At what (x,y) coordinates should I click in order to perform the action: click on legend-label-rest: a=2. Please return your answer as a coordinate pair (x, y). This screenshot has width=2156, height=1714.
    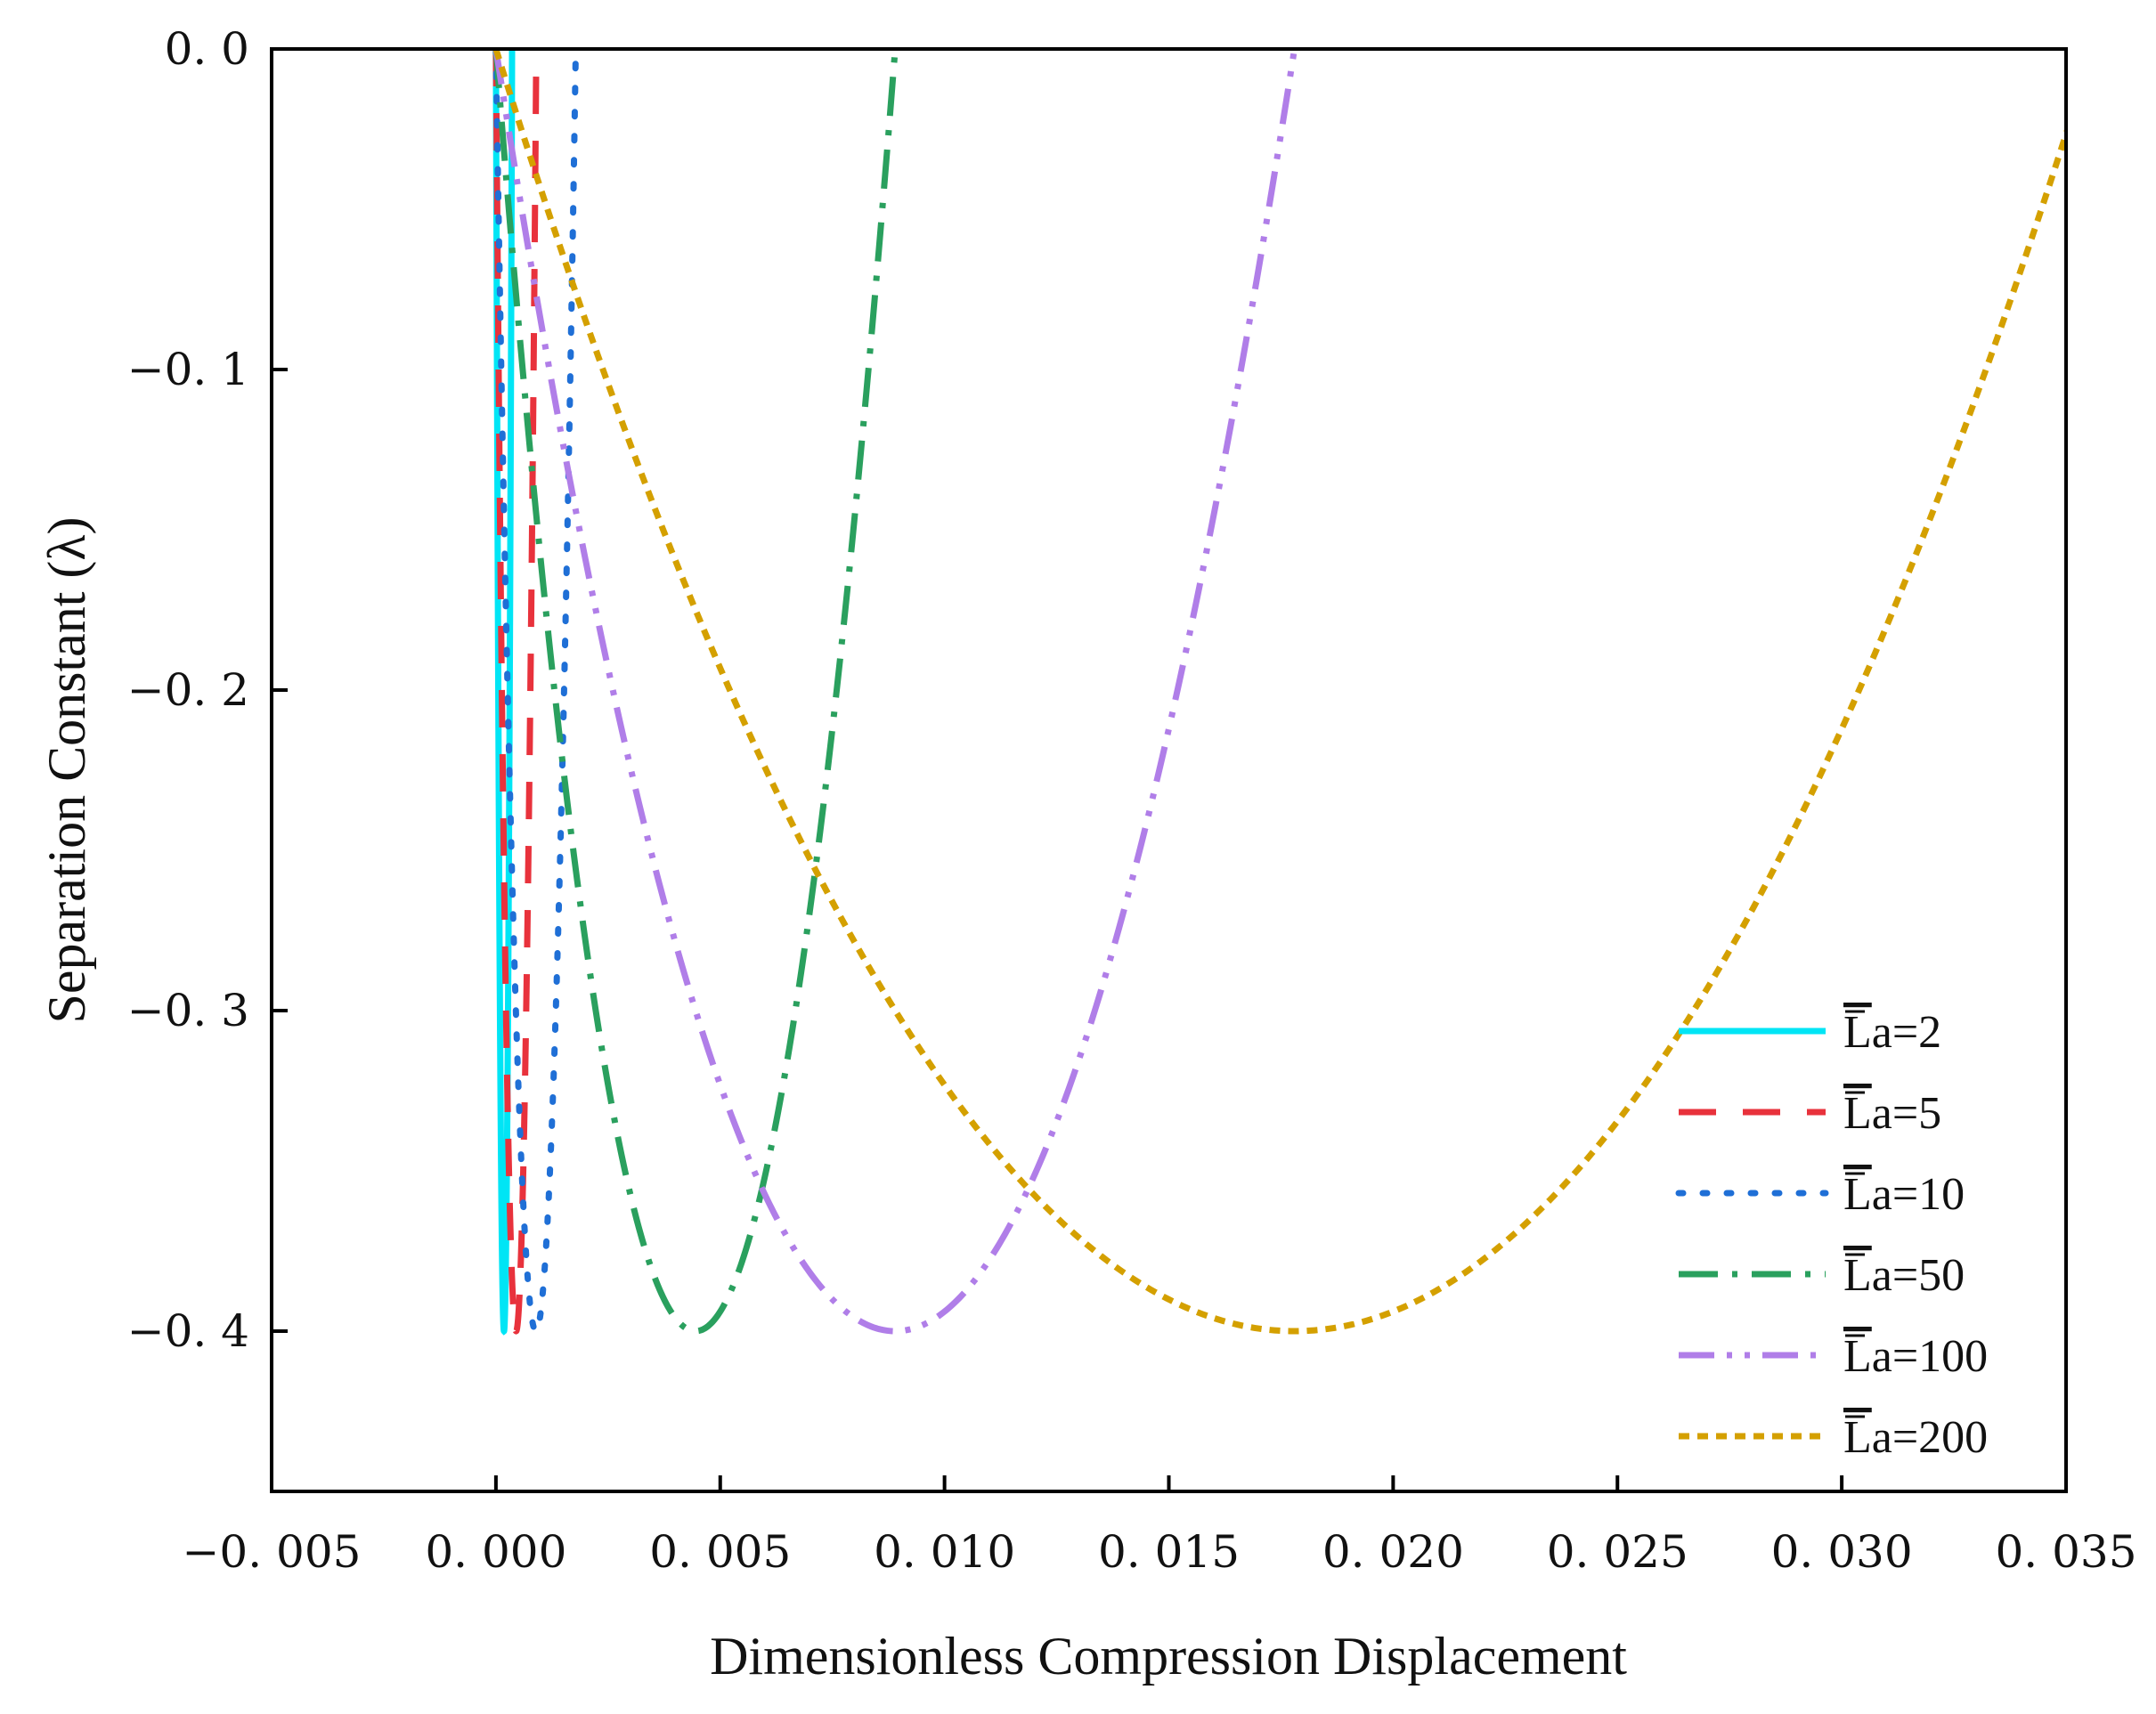
    Looking at the image, I should click on (1906, 1032).